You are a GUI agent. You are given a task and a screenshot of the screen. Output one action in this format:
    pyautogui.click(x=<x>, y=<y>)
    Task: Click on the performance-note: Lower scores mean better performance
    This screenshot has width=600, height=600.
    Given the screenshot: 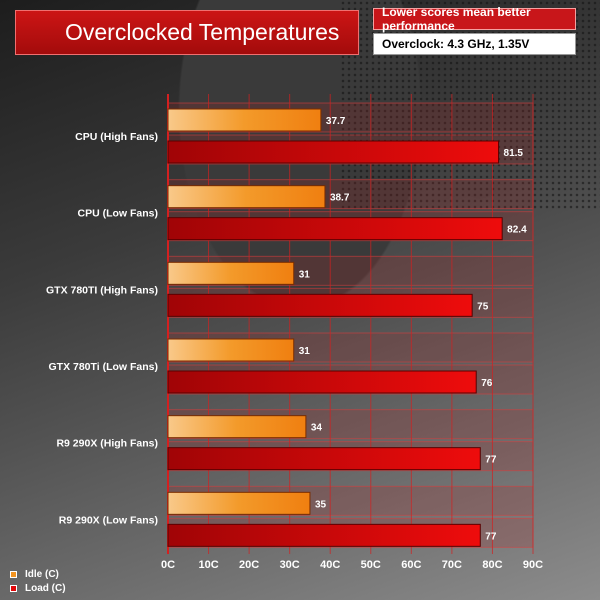 What is the action you would take?
    pyautogui.click(x=474, y=19)
    